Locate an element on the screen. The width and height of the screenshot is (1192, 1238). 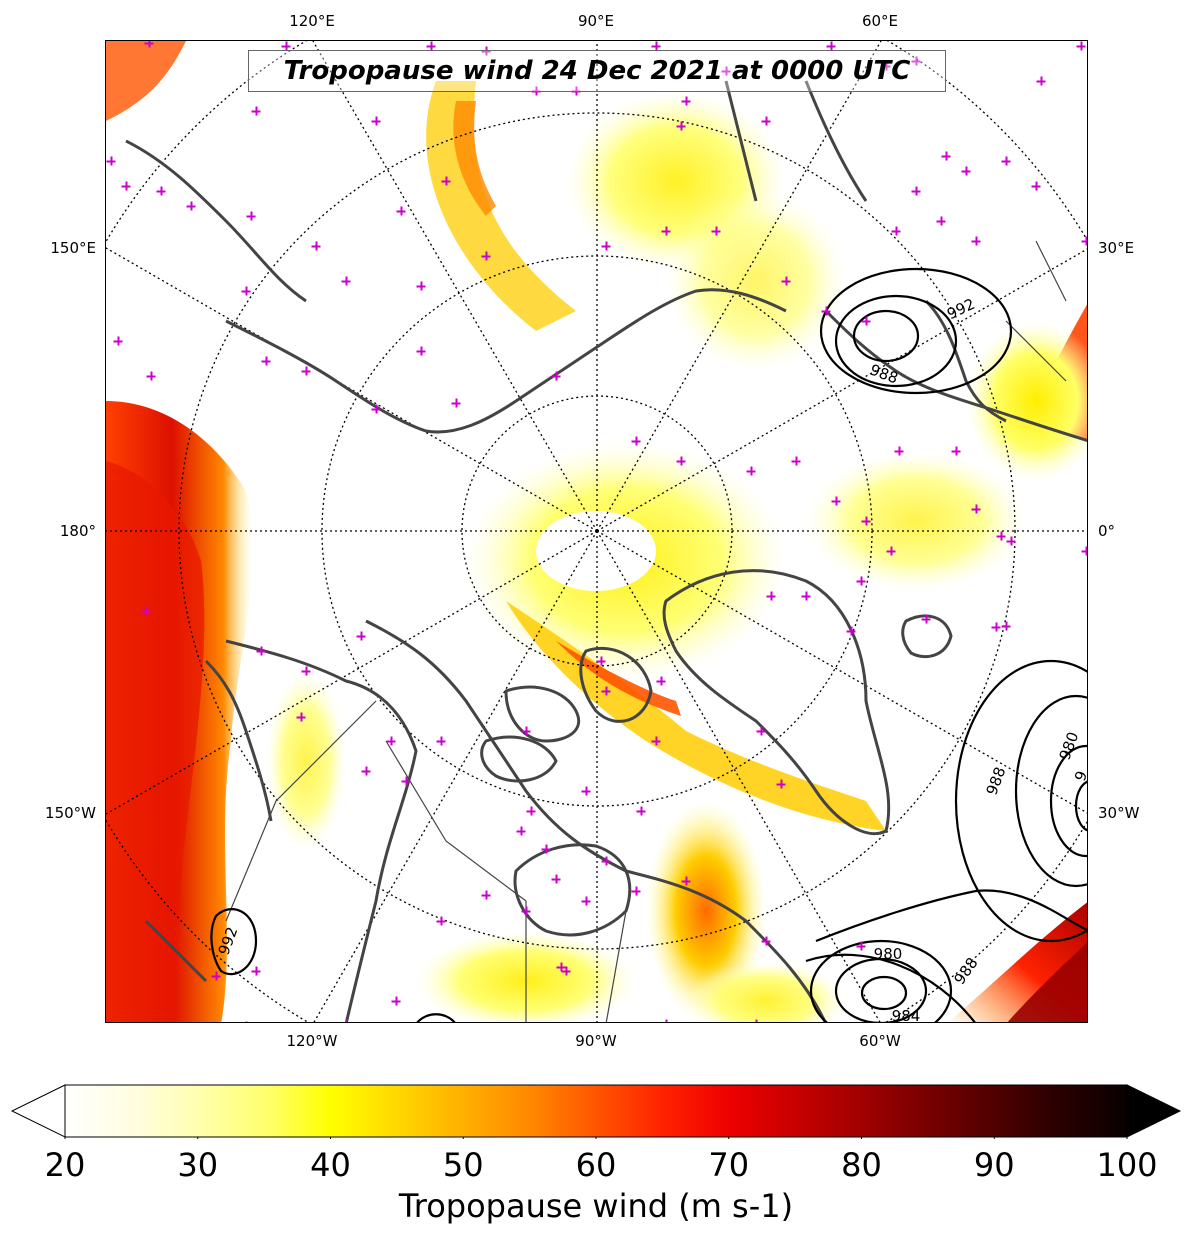
lon-label-bottom-3: 60°W is located at coordinates (880, 1041).